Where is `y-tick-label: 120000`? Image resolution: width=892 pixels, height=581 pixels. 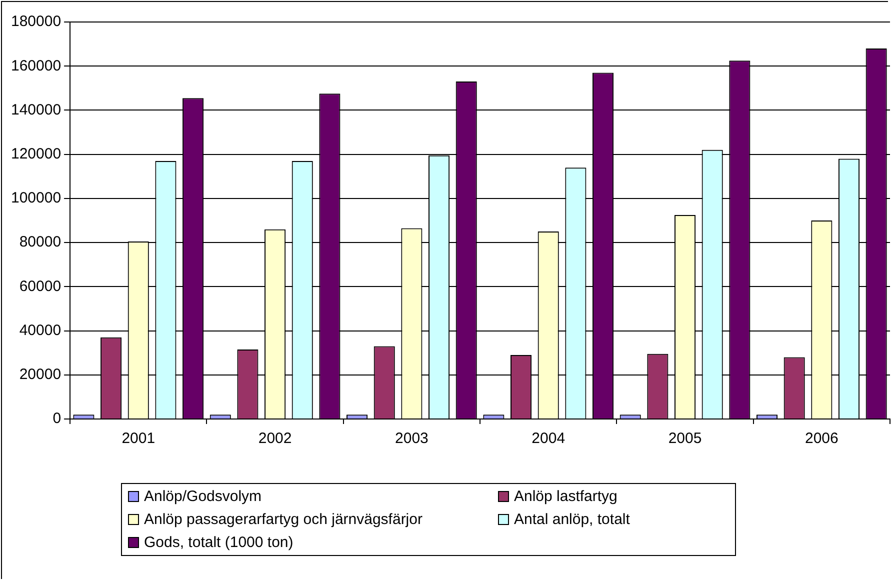
y-tick-label: 120000 is located at coordinates (36, 153).